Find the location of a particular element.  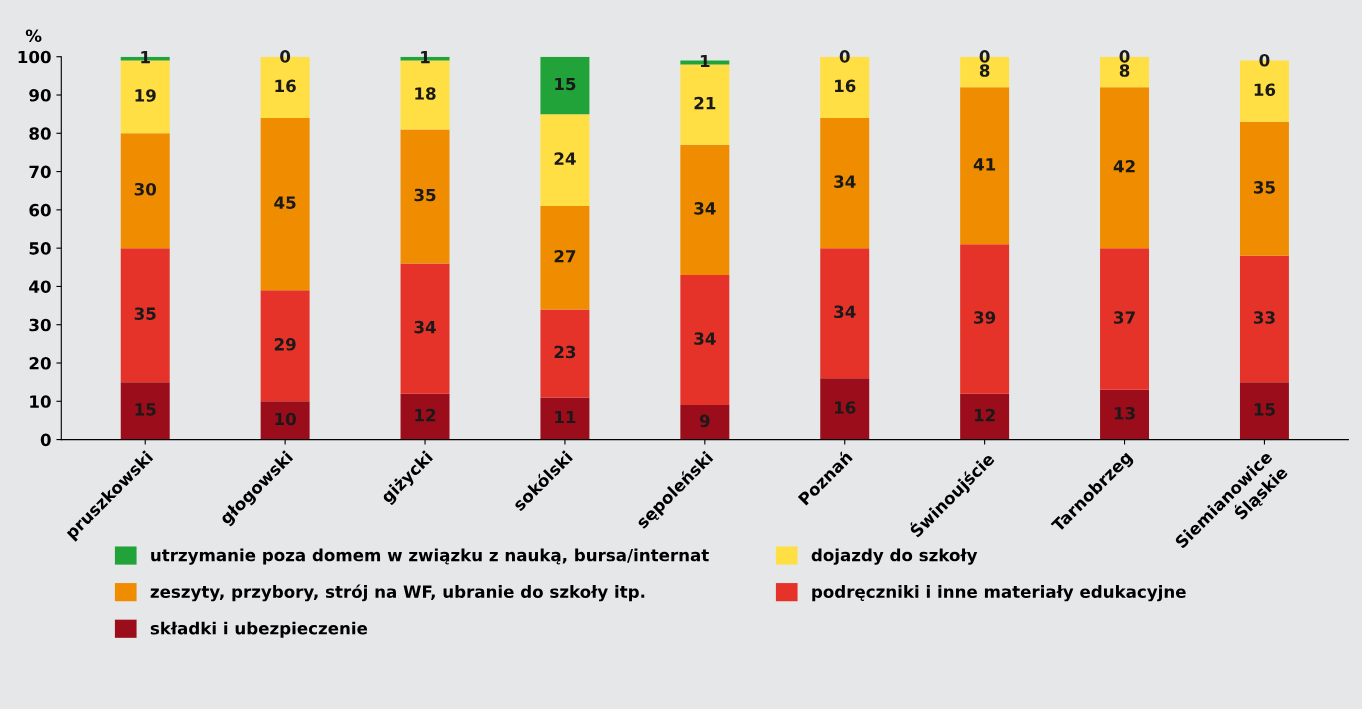

y-tick-label: 70 is located at coordinates (40, 172).